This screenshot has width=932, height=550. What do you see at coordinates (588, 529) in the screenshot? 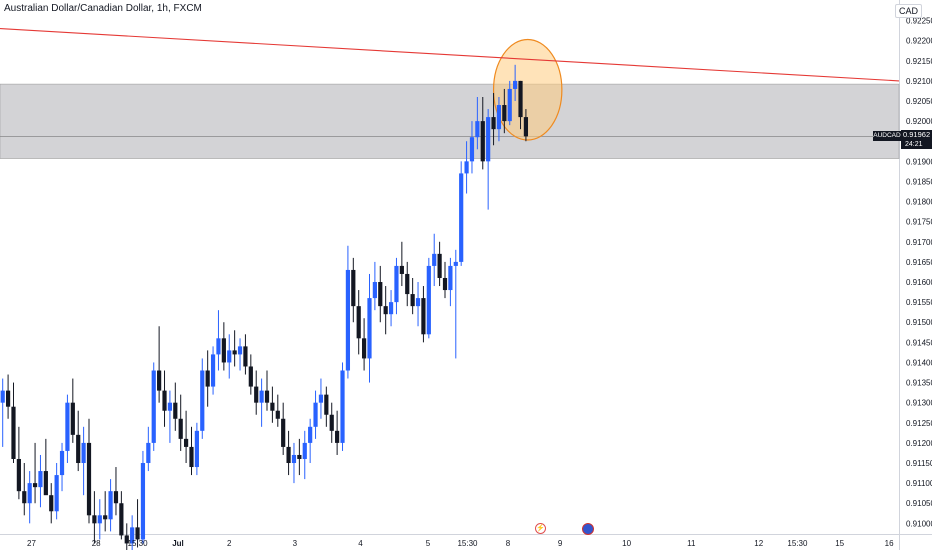
I see `flag-event-icon` at bounding box center [588, 529].